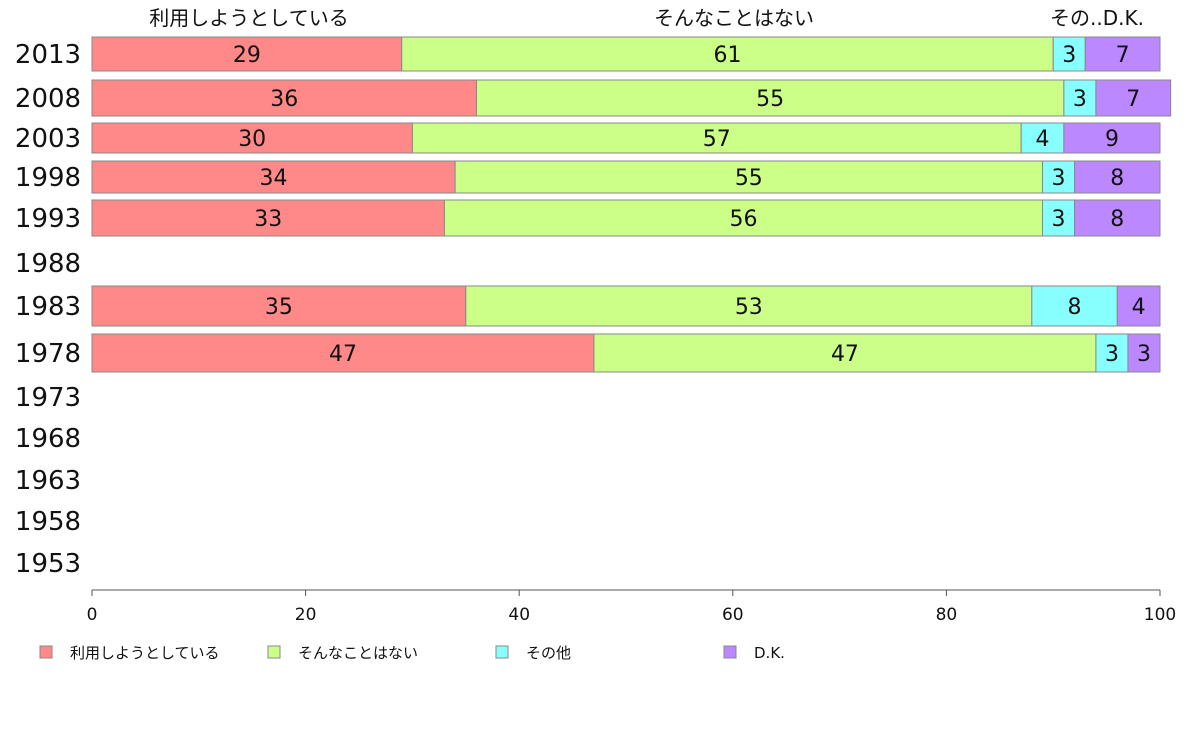 This screenshot has width=1188, height=736. I want to click on year-label-1988: 1988, so click(48, 264).